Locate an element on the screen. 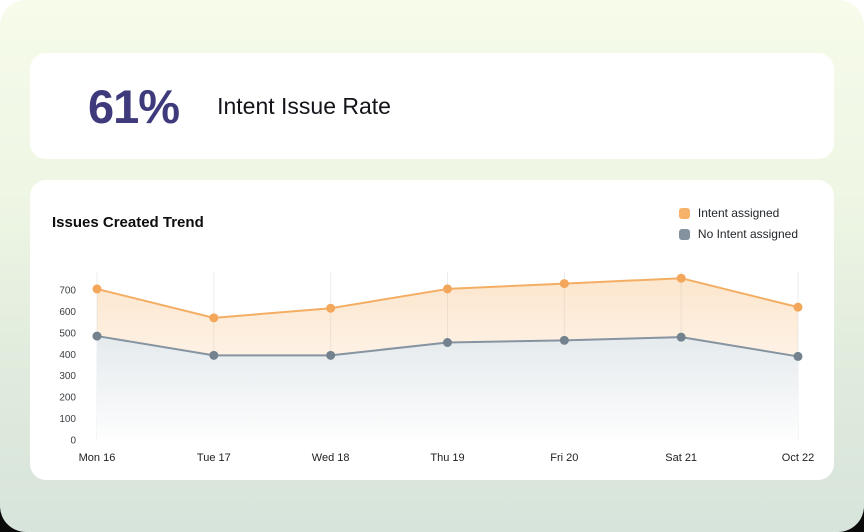 Image resolution: width=864 pixels, height=532 pixels. y-axis-tick-label: 400 is located at coordinates (67, 355).